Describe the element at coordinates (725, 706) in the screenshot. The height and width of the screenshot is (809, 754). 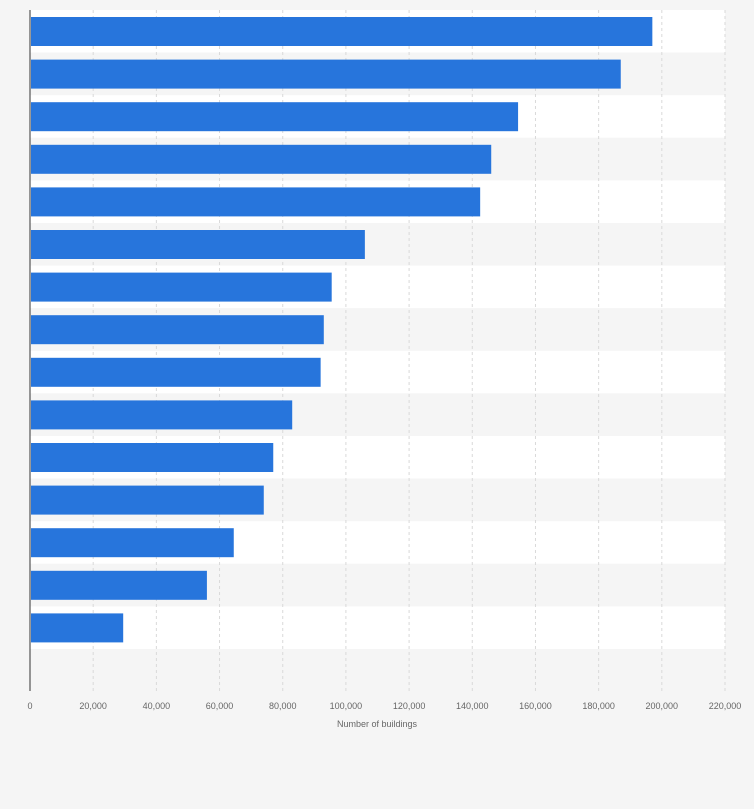
I see `x-tick-label: 220,000` at that location.